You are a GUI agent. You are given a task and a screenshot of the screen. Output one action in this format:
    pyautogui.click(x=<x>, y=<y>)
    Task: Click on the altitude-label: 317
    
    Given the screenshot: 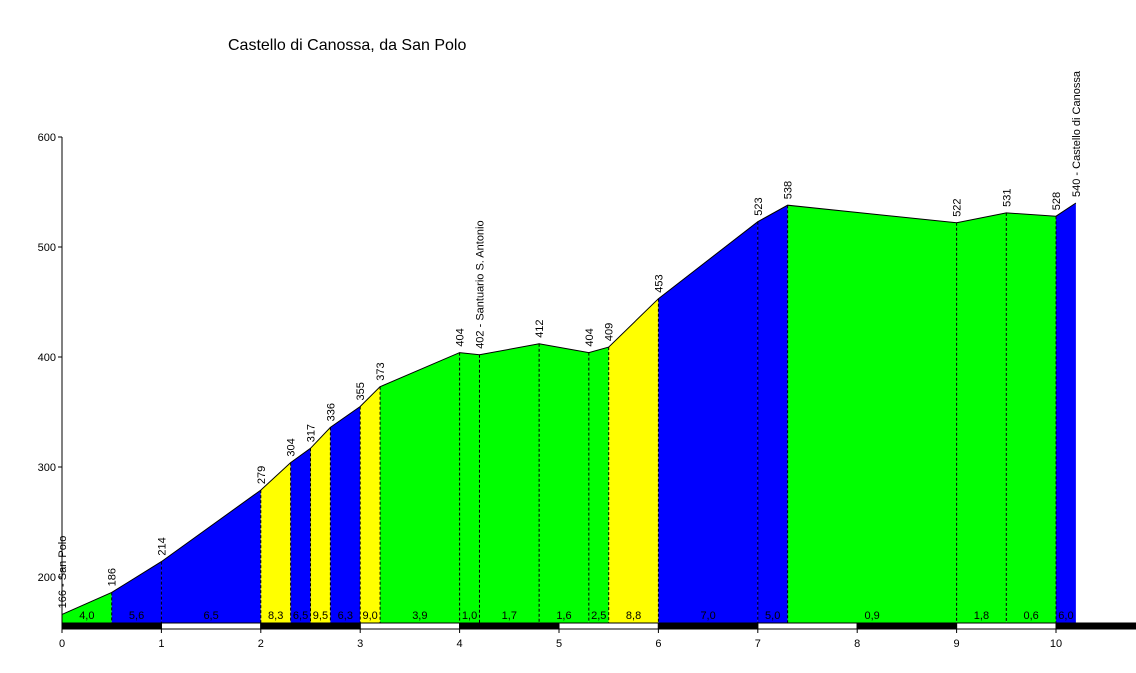 What is the action you would take?
    pyautogui.click(x=312, y=433)
    